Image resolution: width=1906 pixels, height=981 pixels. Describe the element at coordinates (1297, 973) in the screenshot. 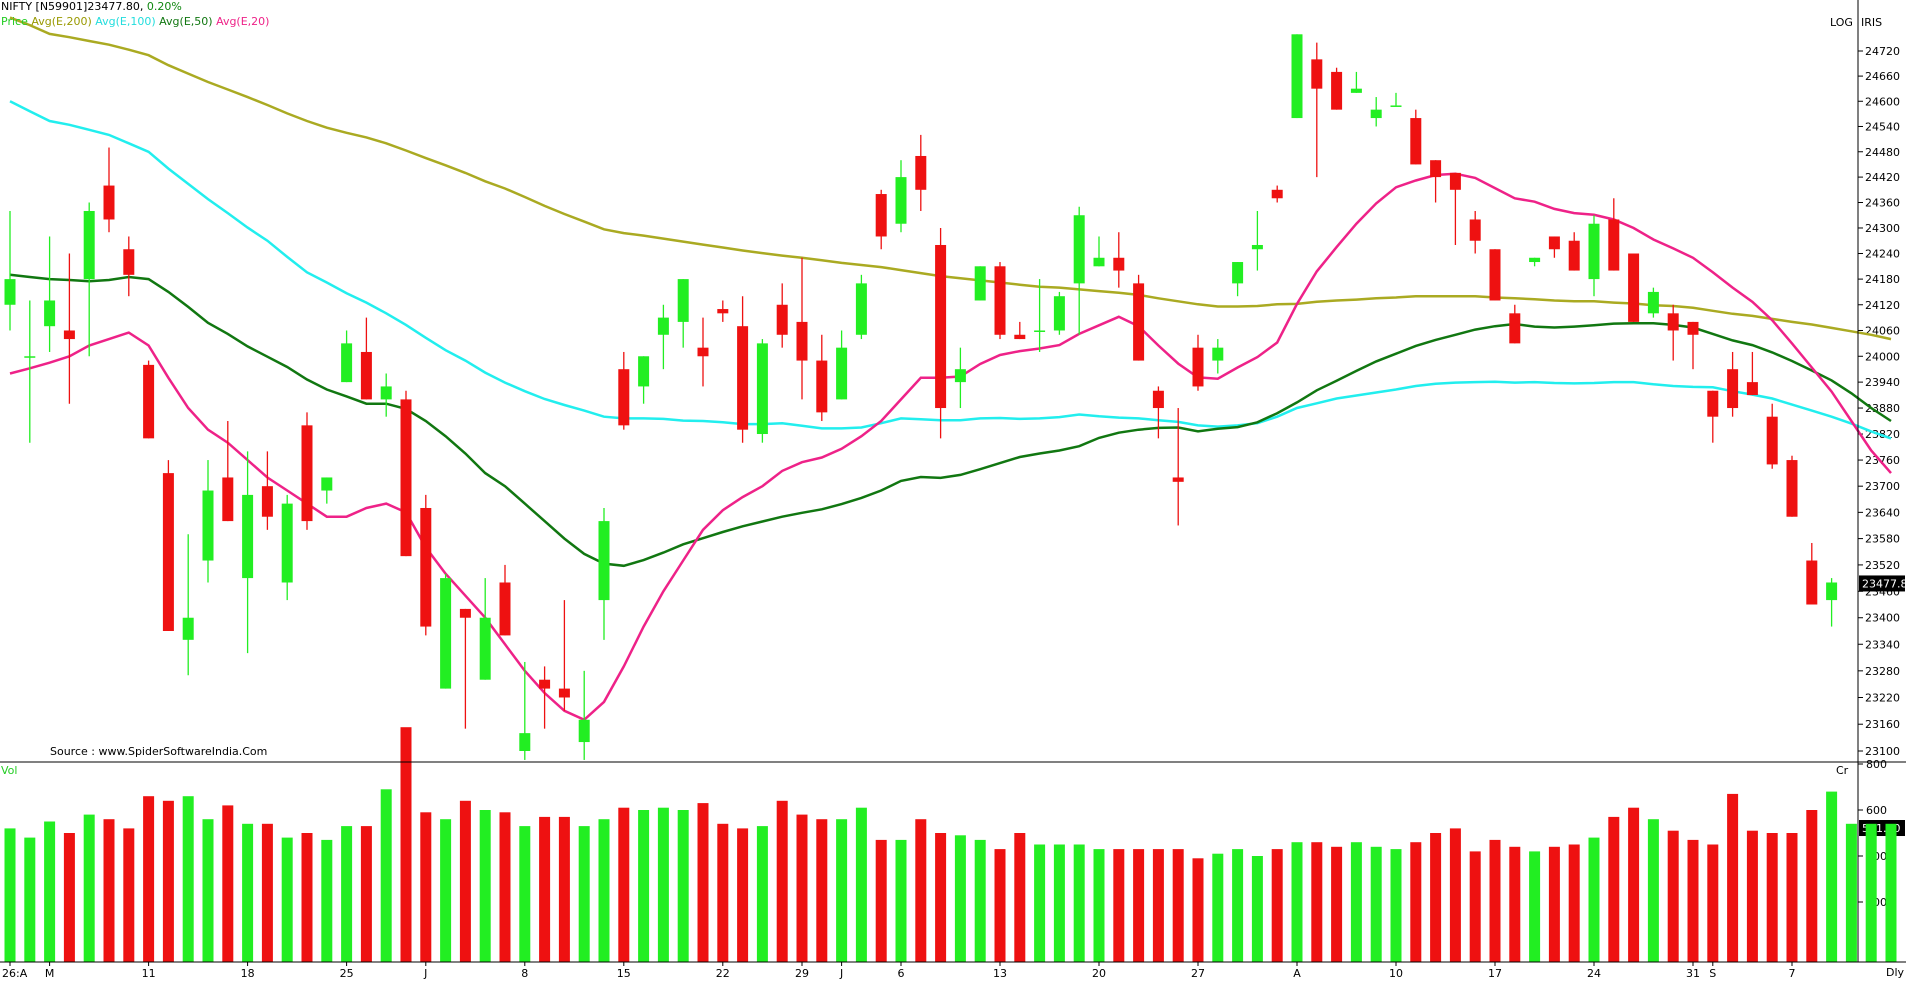

I see `date-label-15: A` at that location.